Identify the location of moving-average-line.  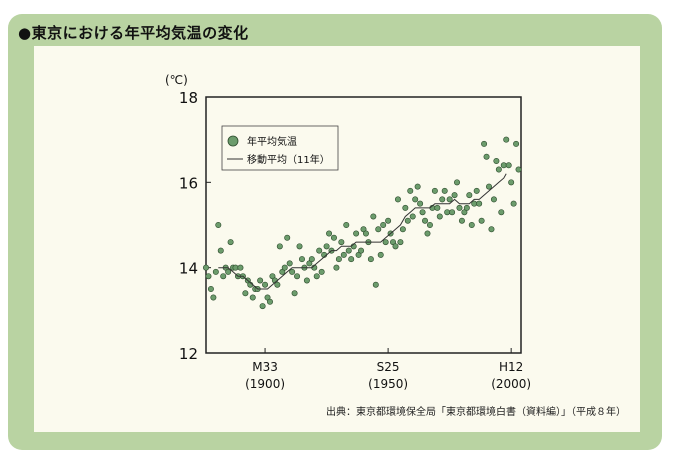
(362, 231).